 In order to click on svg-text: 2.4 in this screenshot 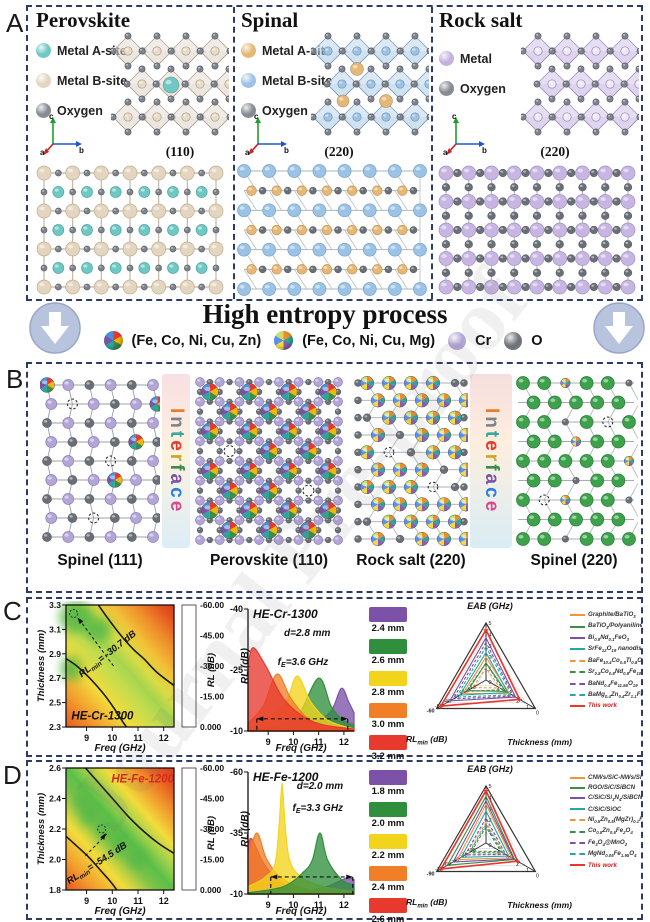, I will do `click(55, 799)`.